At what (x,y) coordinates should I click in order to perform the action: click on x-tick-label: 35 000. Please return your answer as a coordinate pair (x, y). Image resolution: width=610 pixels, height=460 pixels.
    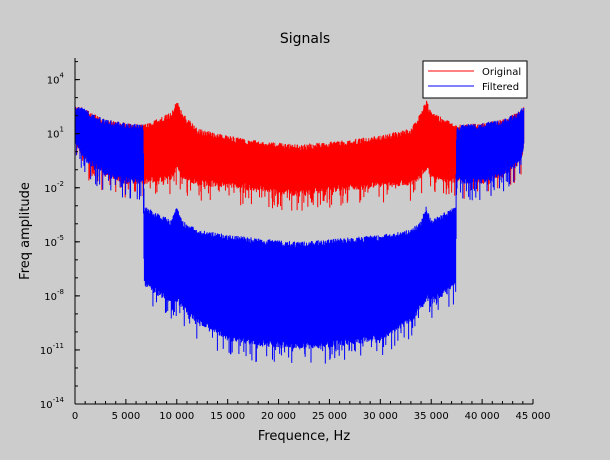
    Looking at the image, I should click on (431, 416).